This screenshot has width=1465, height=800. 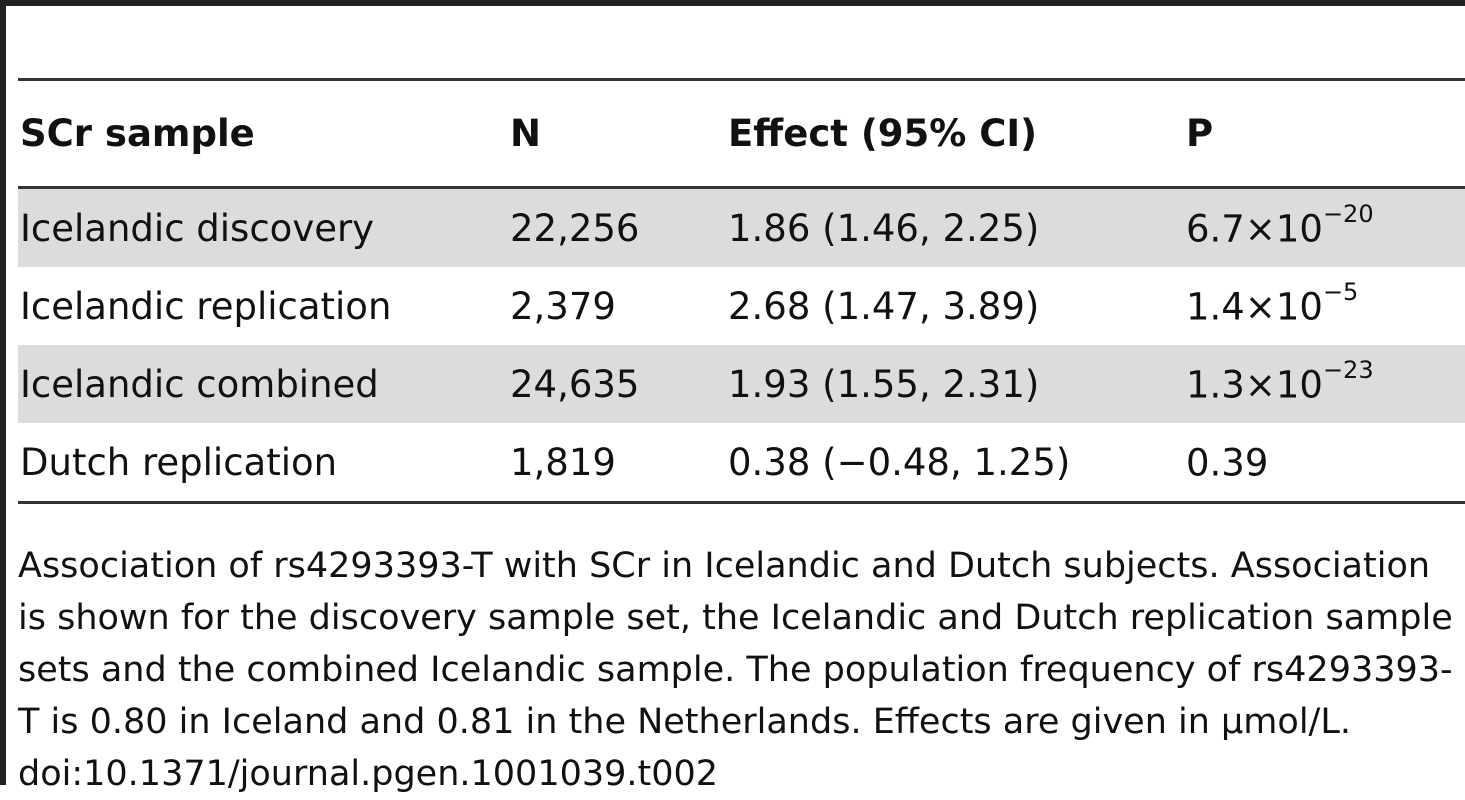 I want to click on table-header-row: SCr sample N Effect (95% CI) P, so click(x=741, y=133).